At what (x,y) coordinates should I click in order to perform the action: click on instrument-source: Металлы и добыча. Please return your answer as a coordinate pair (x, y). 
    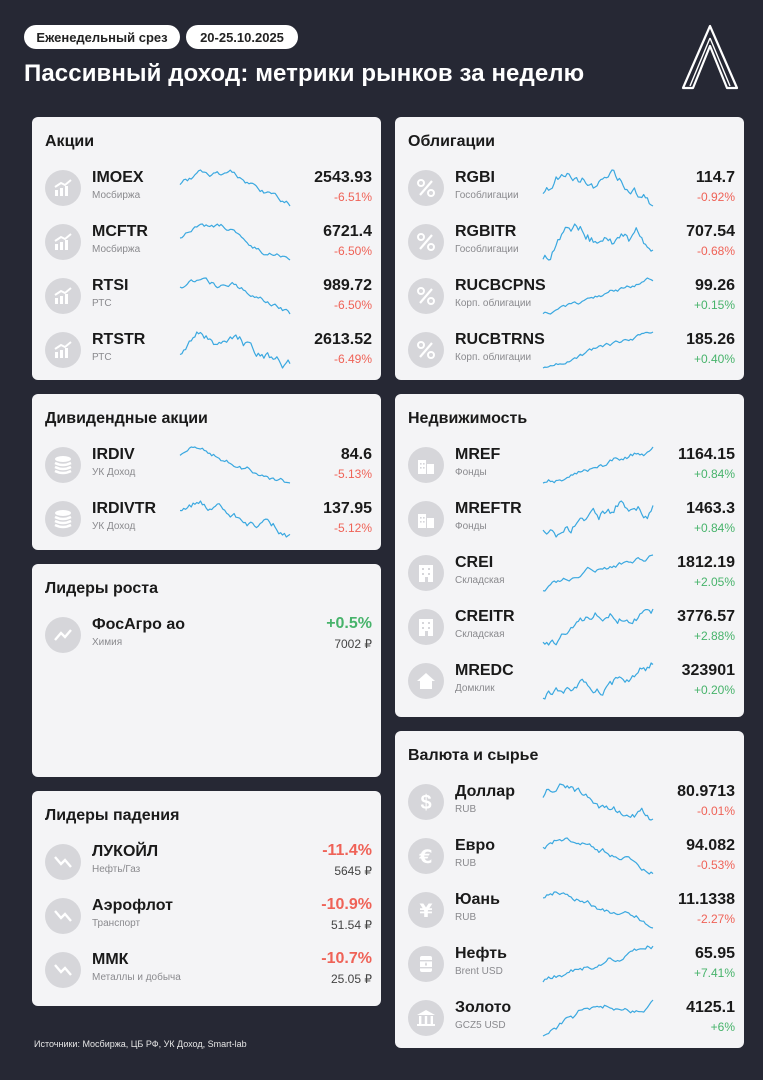
    Looking at the image, I should click on (136, 977).